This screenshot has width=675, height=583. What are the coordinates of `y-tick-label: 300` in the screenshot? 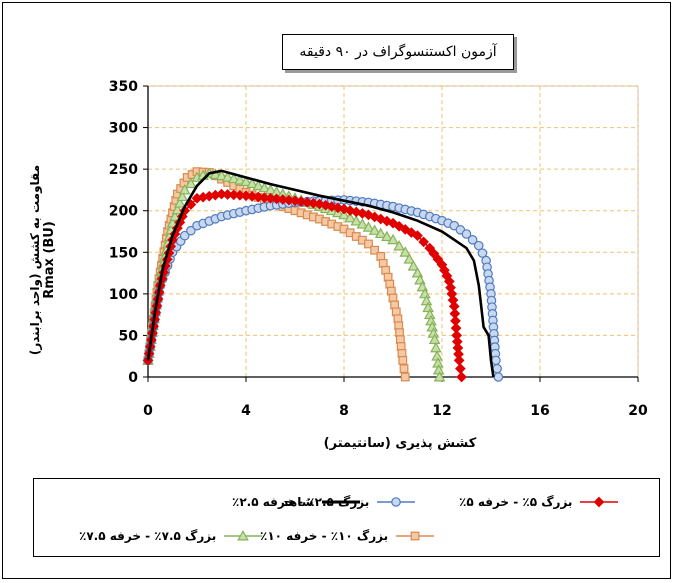 It's located at (123, 129).